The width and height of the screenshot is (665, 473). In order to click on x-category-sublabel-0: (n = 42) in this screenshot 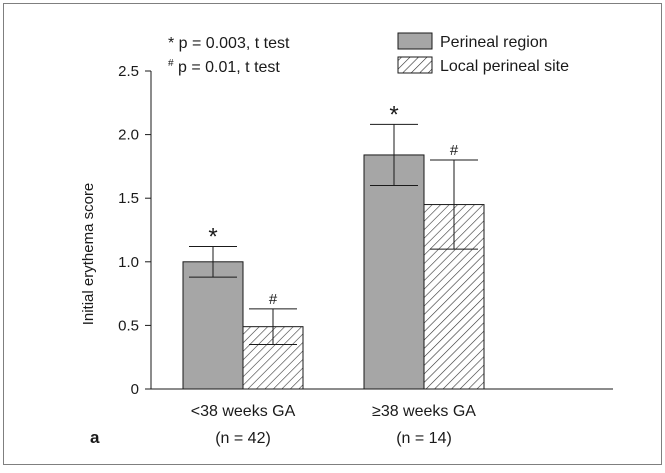, I will do `click(243, 438)`.